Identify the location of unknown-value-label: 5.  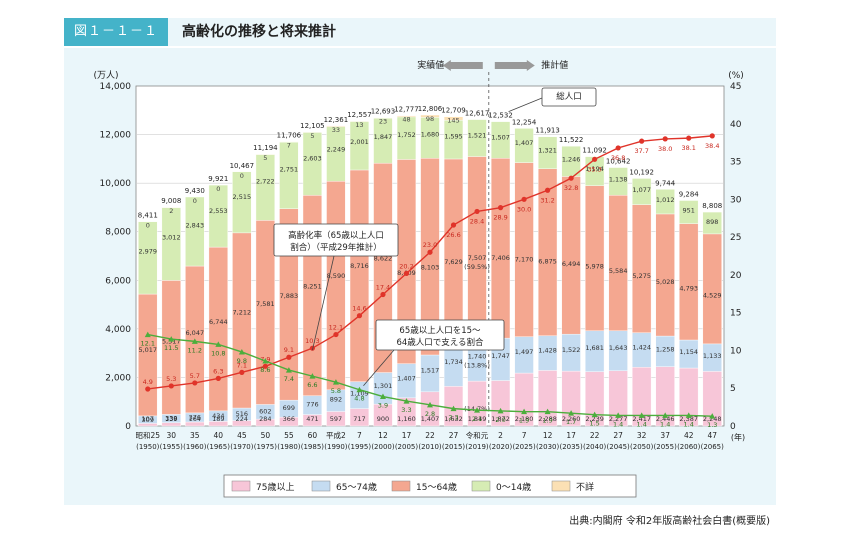
(312, 136).